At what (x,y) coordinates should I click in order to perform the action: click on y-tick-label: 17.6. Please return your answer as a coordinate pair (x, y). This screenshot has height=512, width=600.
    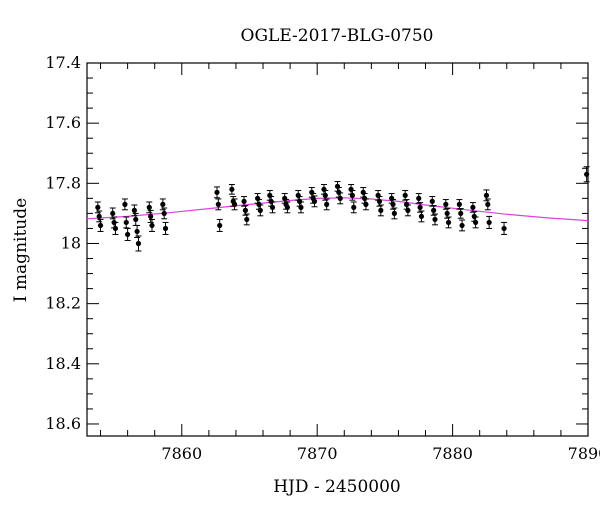
    Looking at the image, I should click on (63, 122).